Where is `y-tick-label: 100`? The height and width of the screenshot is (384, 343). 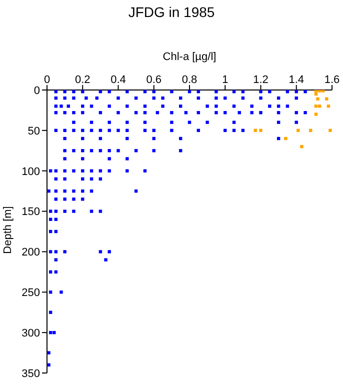 y-tick-label: 100 is located at coordinates (31, 172).